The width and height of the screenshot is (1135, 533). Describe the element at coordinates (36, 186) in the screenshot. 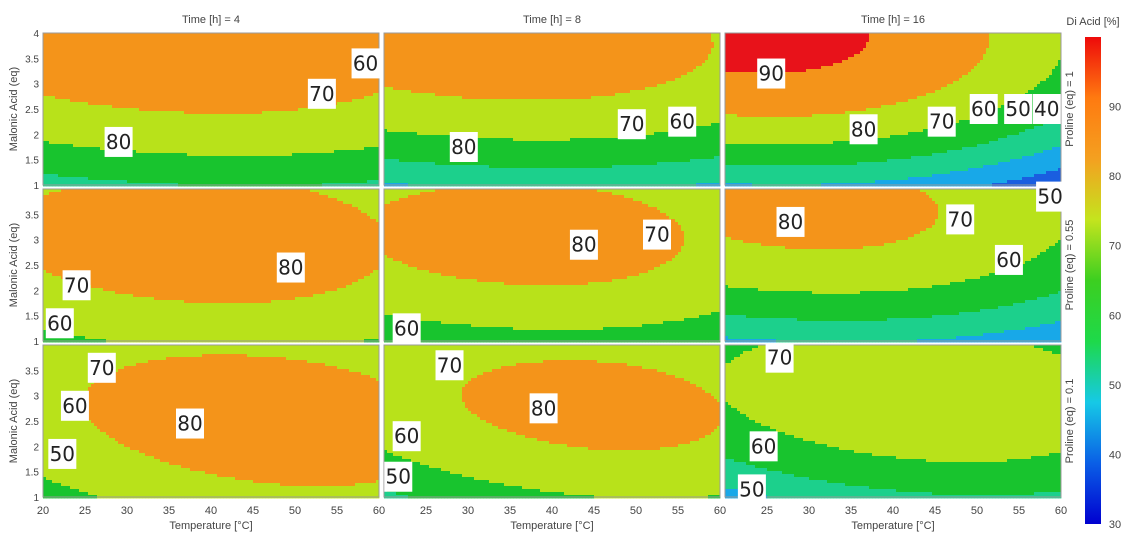

I see `y-tick-label: 1` at that location.